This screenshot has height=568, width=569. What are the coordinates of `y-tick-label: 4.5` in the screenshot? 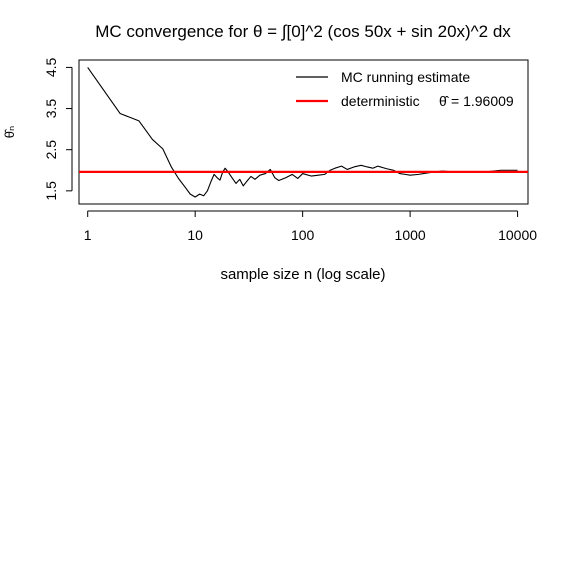 It's located at (51, 67).